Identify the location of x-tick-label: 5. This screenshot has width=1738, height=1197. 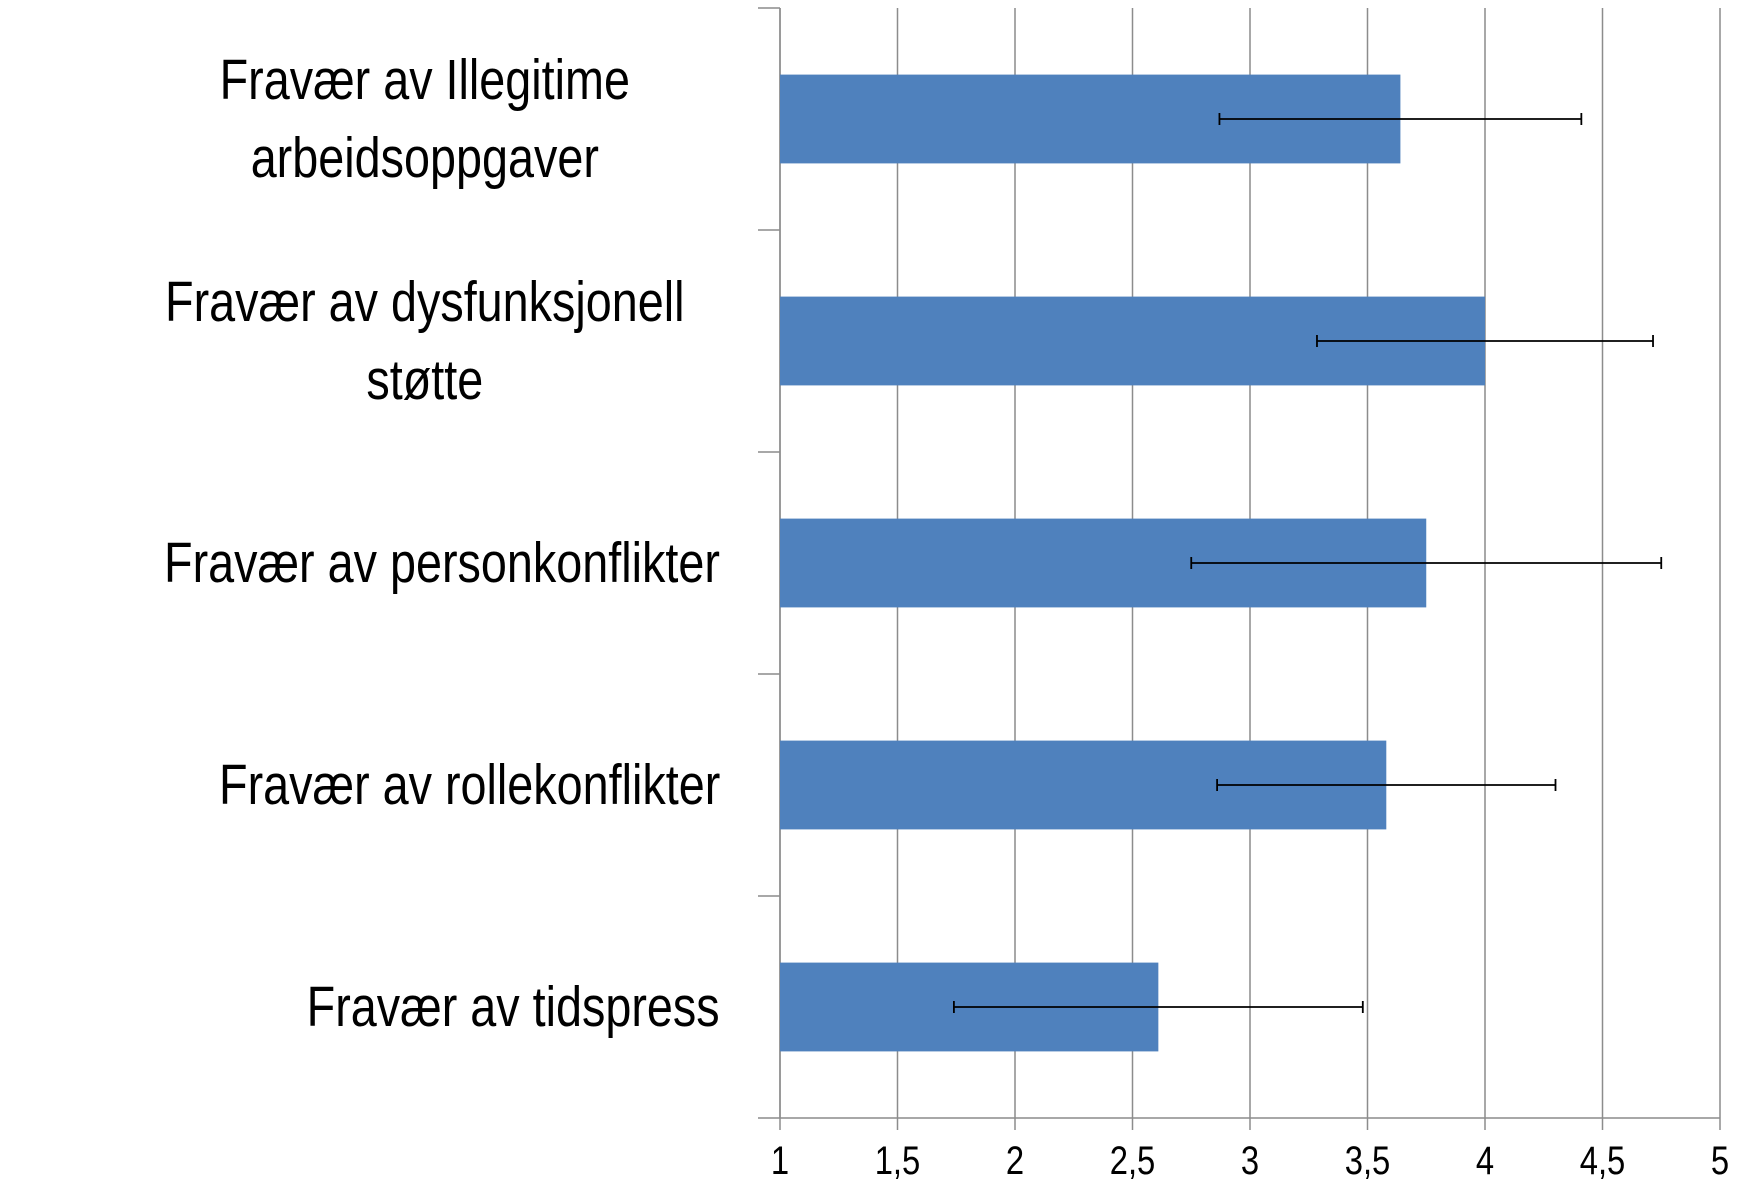
(1720, 1160).